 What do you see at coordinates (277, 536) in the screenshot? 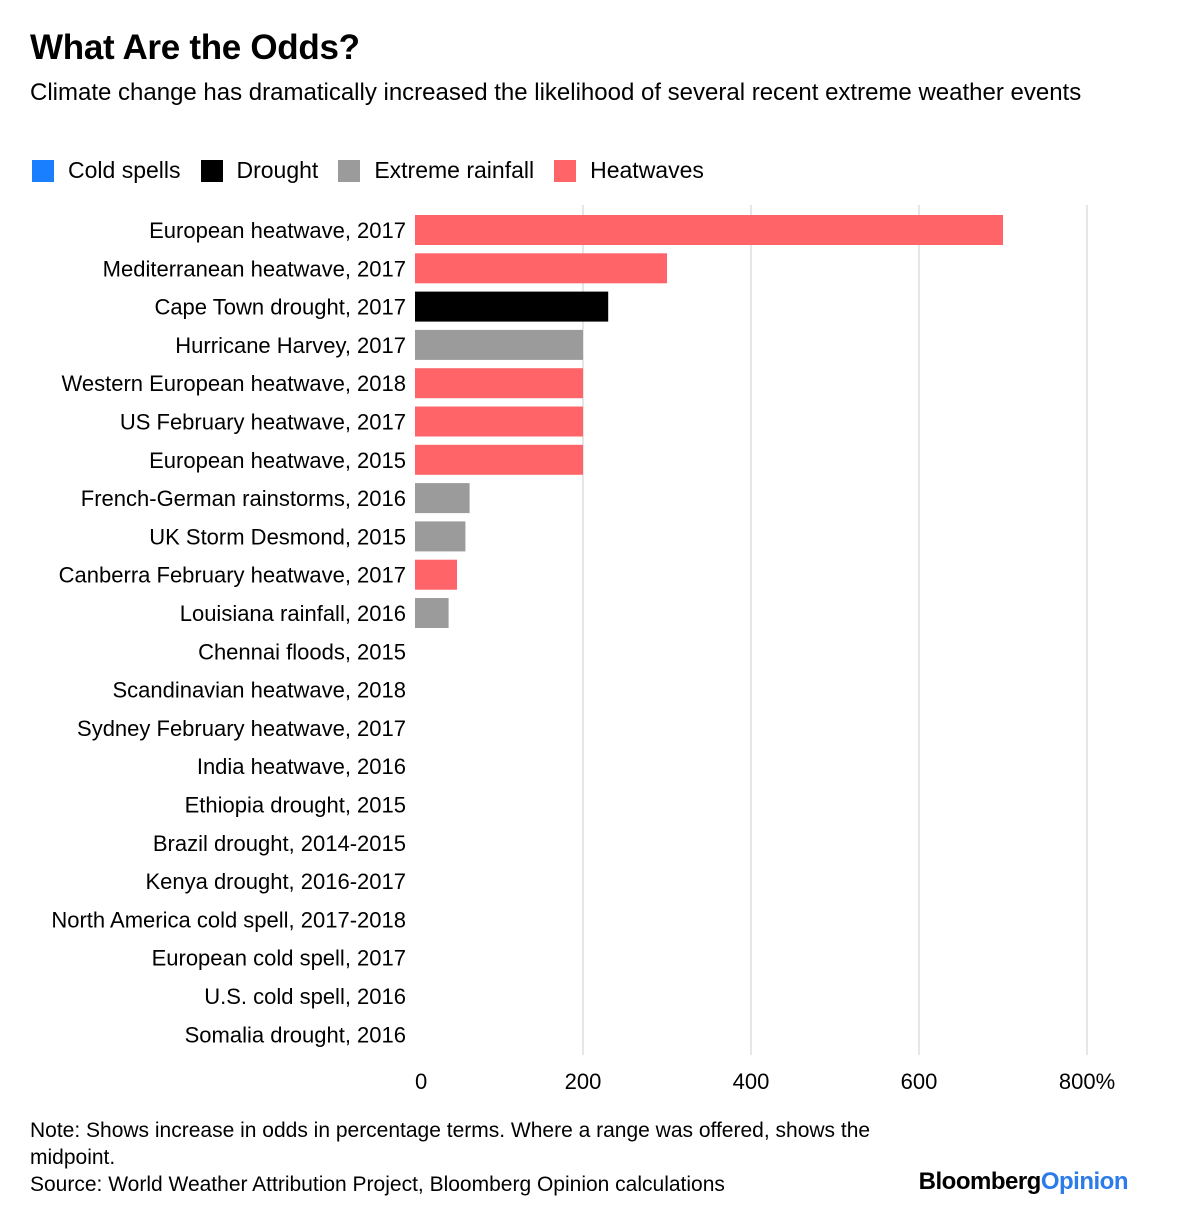
I see `category-label: UK Storm Desmond, 2015` at bounding box center [277, 536].